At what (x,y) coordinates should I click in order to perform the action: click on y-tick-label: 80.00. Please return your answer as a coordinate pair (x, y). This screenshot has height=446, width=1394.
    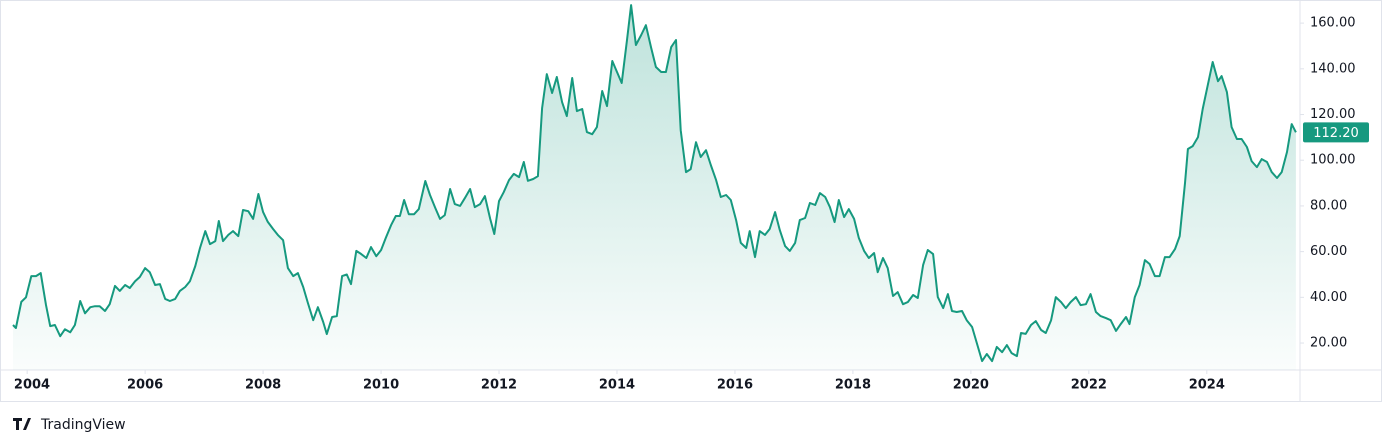
    Looking at the image, I should click on (1328, 205).